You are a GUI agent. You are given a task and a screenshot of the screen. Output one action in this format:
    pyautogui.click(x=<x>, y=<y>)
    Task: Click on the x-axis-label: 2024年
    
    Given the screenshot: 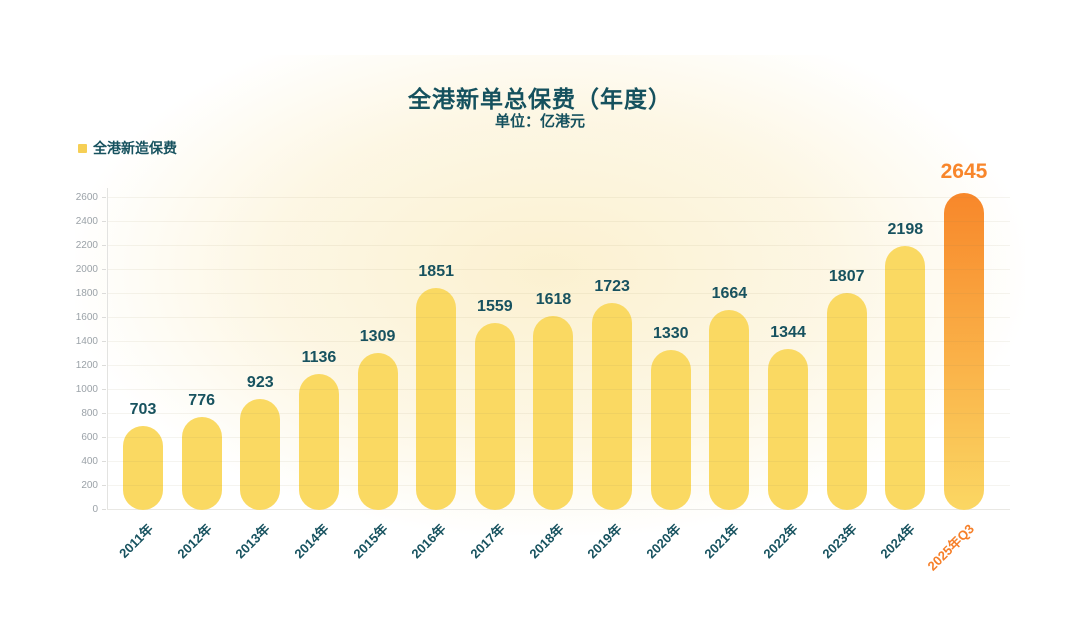 What is the action you would take?
    pyautogui.click(x=898, y=541)
    